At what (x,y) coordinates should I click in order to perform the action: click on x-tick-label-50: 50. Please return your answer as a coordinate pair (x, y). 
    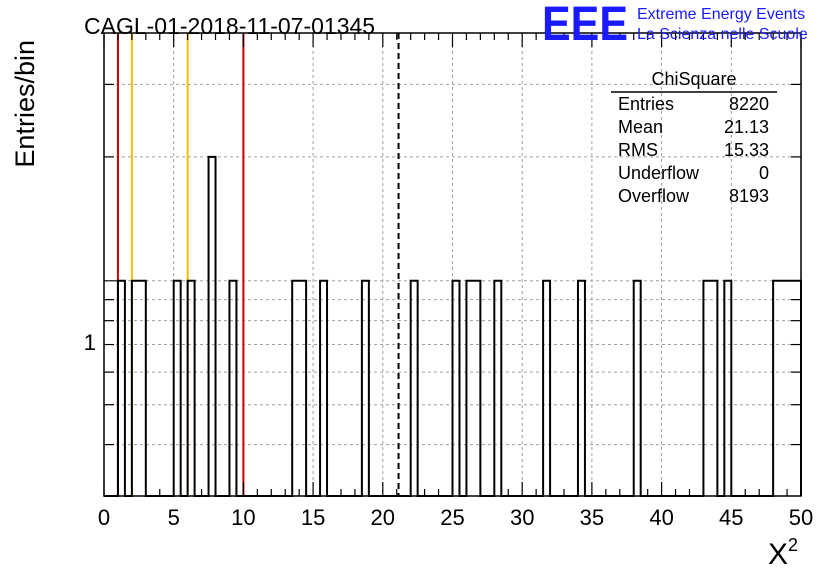
    Looking at the image, I should click on (801, 517).